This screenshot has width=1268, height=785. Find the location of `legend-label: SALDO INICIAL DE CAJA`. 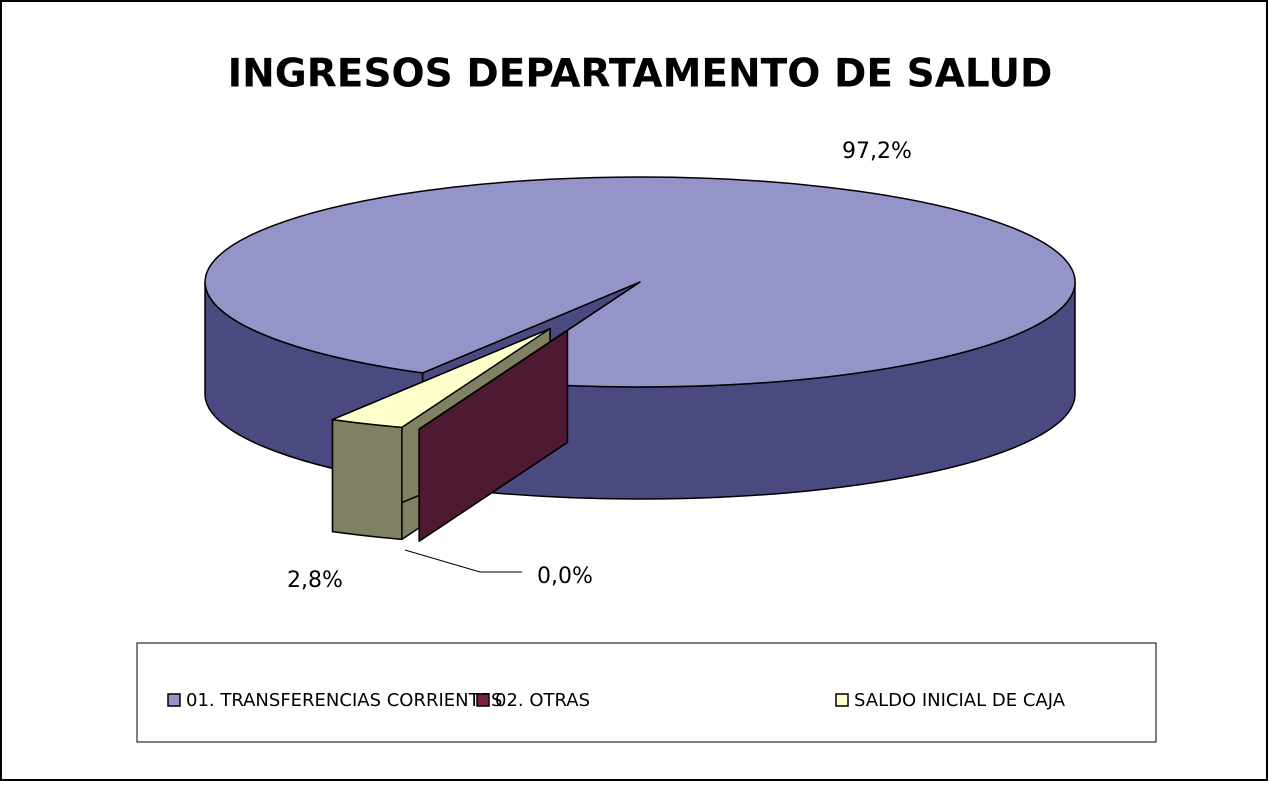

legend-label: SALDO INICIAL DE CAJA is located at coordinates (960, 700).